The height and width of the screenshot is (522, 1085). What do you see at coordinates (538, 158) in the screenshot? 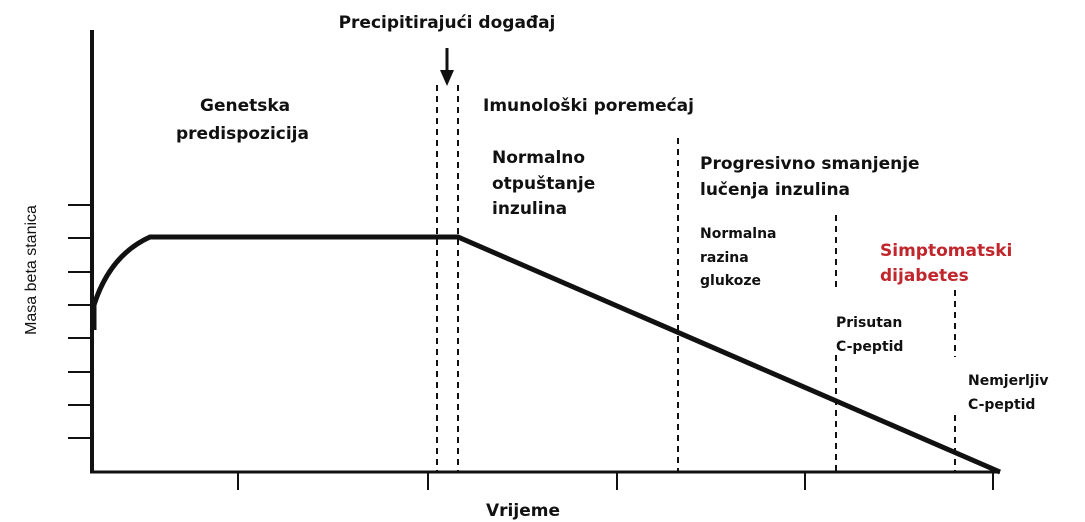
I see `phase-label: Normalno` at bounding box center [538, 158].